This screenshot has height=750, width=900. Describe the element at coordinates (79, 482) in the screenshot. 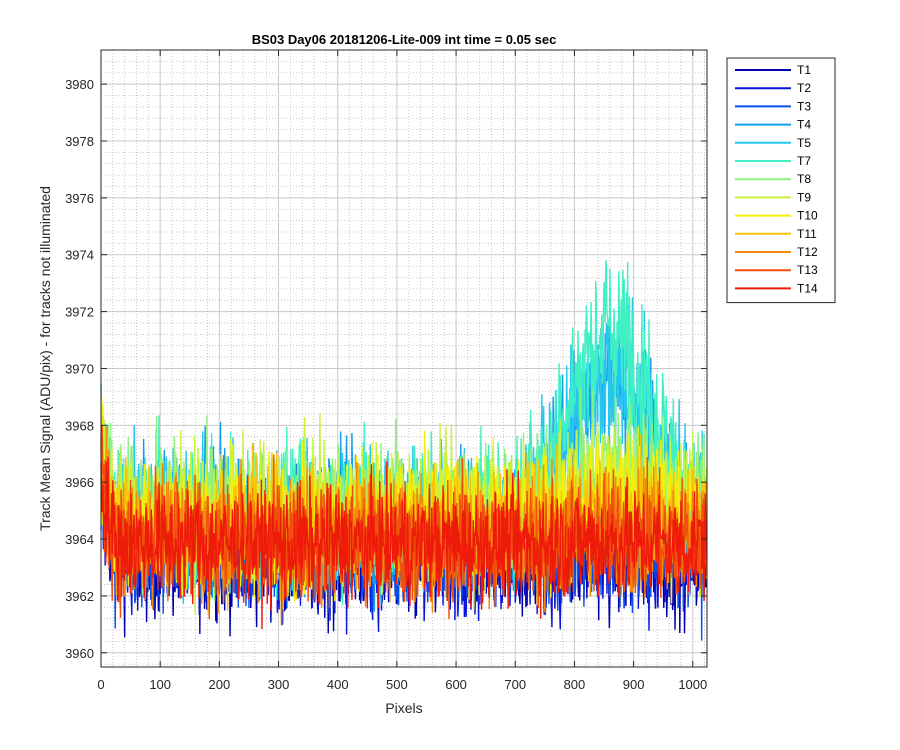

I see `y-tick-label: 3966` at that location.